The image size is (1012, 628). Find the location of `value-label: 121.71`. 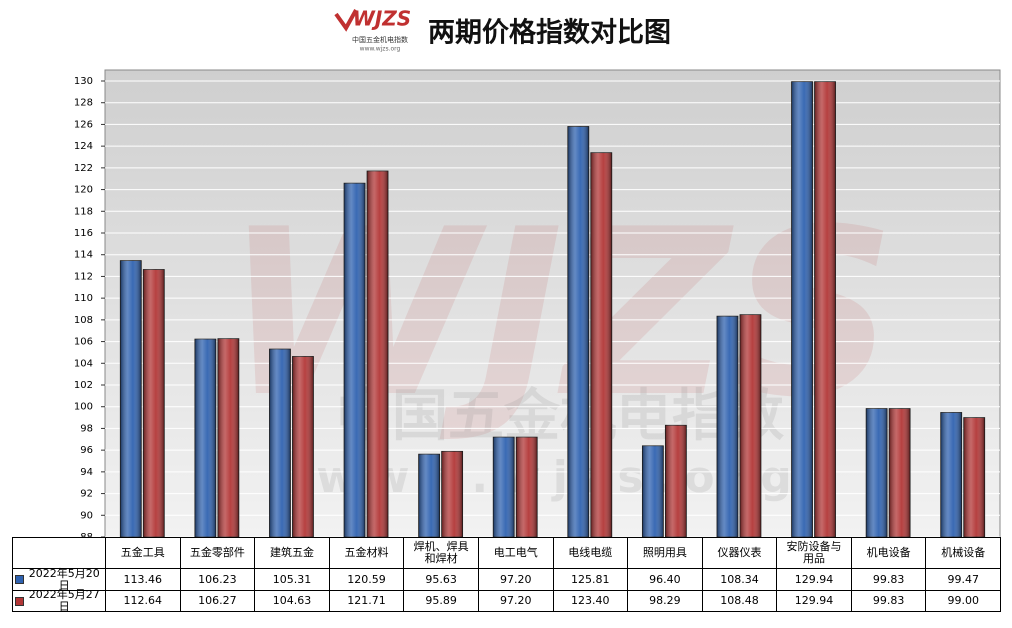

value-label: 121.71 is located at coordinates (367, 601).